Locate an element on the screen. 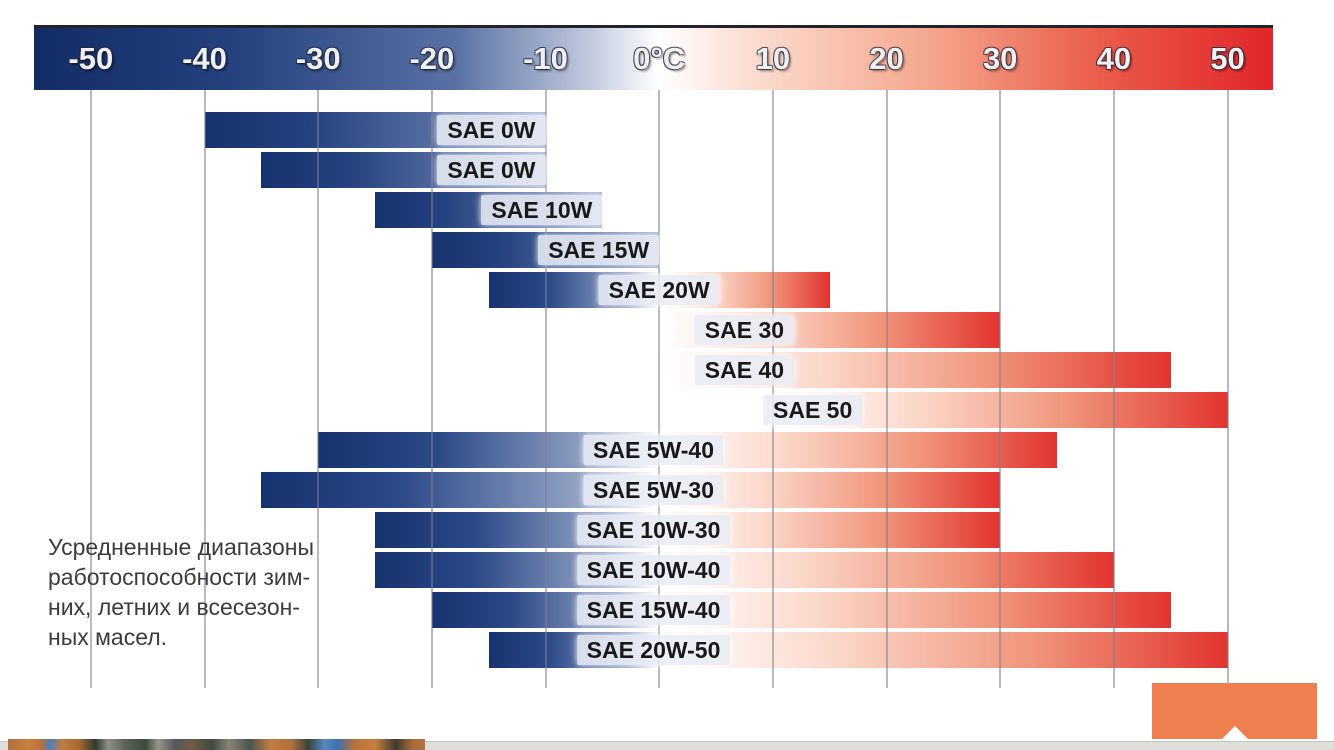 This screenshot has height=750, width=1334. bar-label: SAE 15W-40 is located at coordinates (653, 610).